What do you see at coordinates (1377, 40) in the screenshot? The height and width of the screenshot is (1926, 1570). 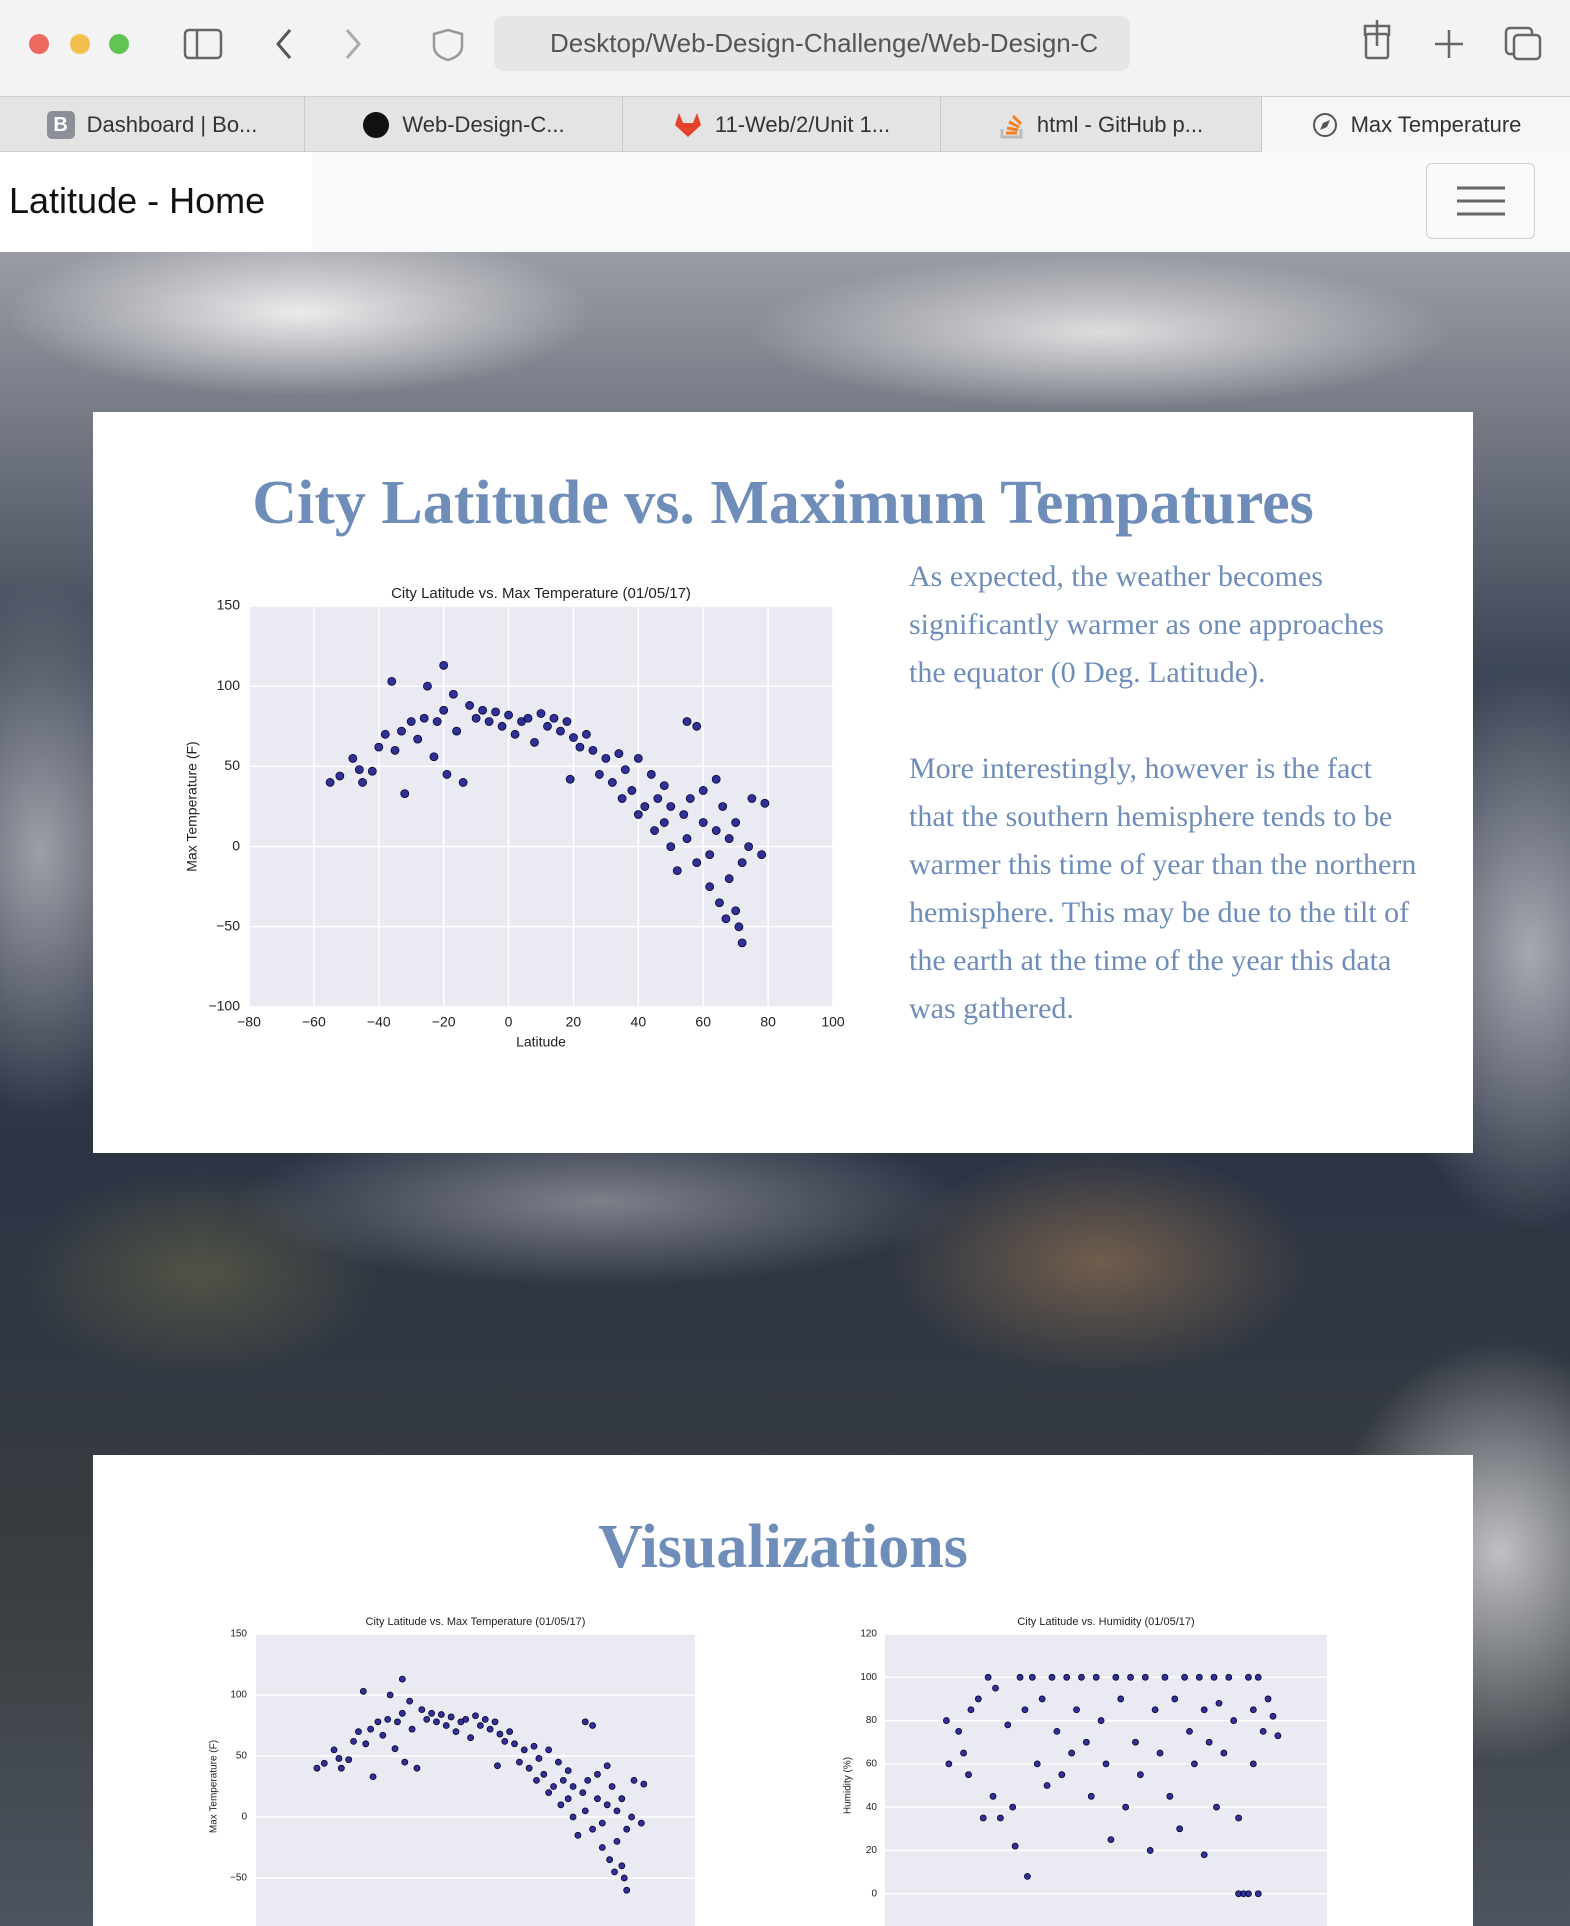 I see `share-button` at bounding box center [1377, 40].